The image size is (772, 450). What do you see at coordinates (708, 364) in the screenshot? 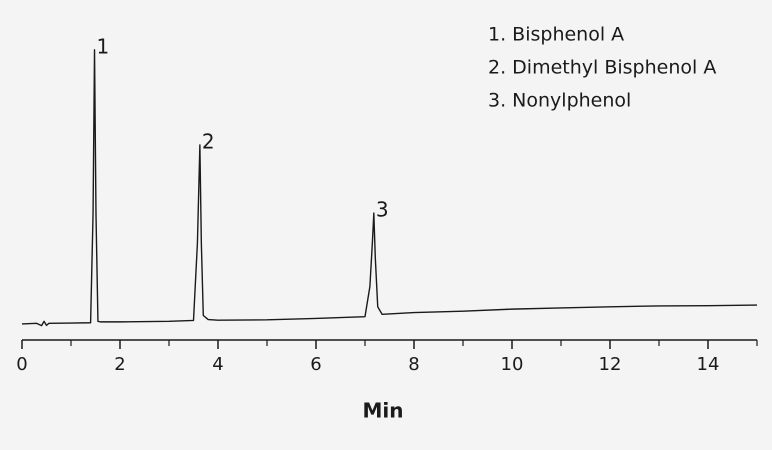
I see `x-tick-label: 14` at bounding box center [708, 364].